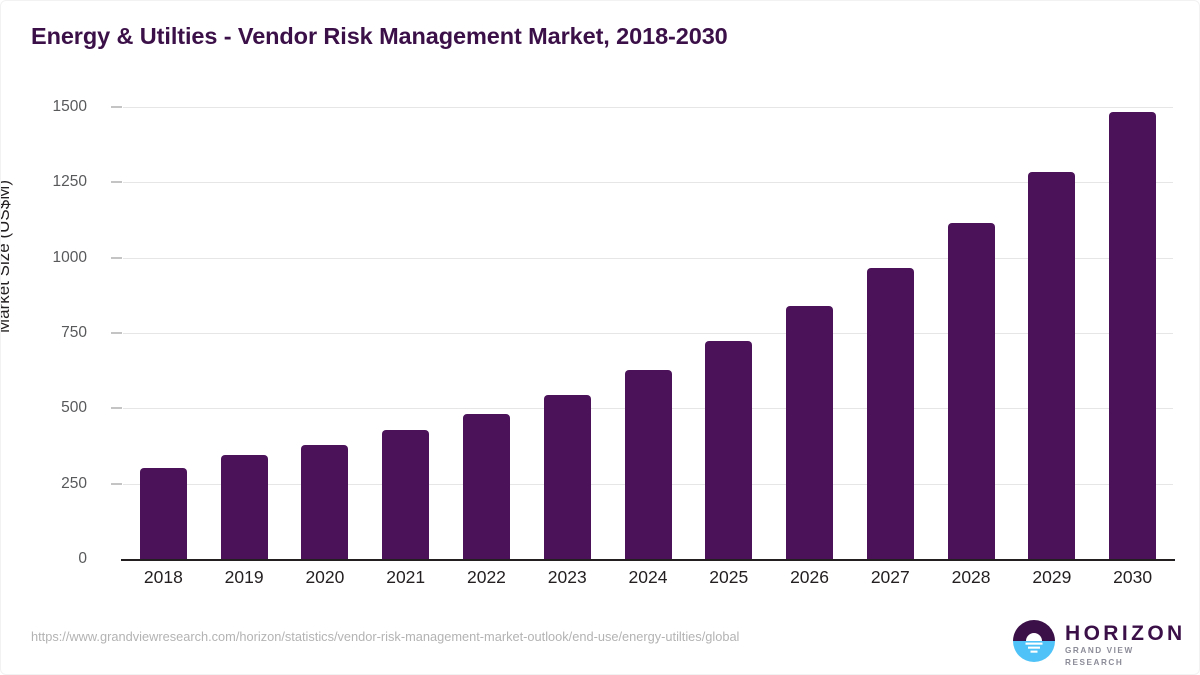 Image resolution: width=1200 pixels, height=675 pixels. I want to click on y-tick-label: 750, so click(74, 332).